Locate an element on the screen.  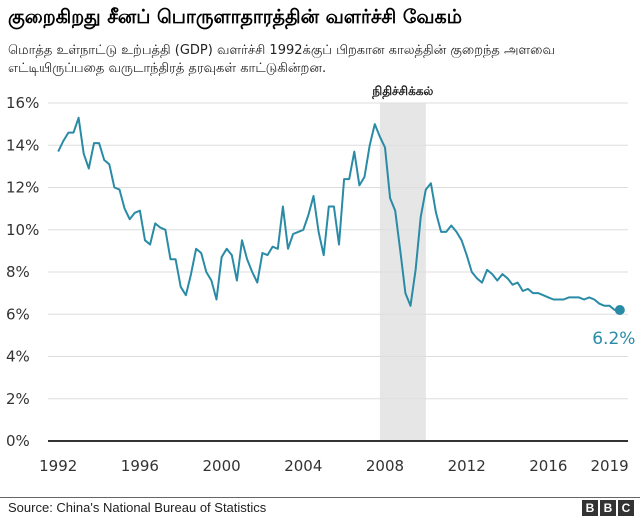
x-tick-label: 2012 is located at coordinates (467, 466).